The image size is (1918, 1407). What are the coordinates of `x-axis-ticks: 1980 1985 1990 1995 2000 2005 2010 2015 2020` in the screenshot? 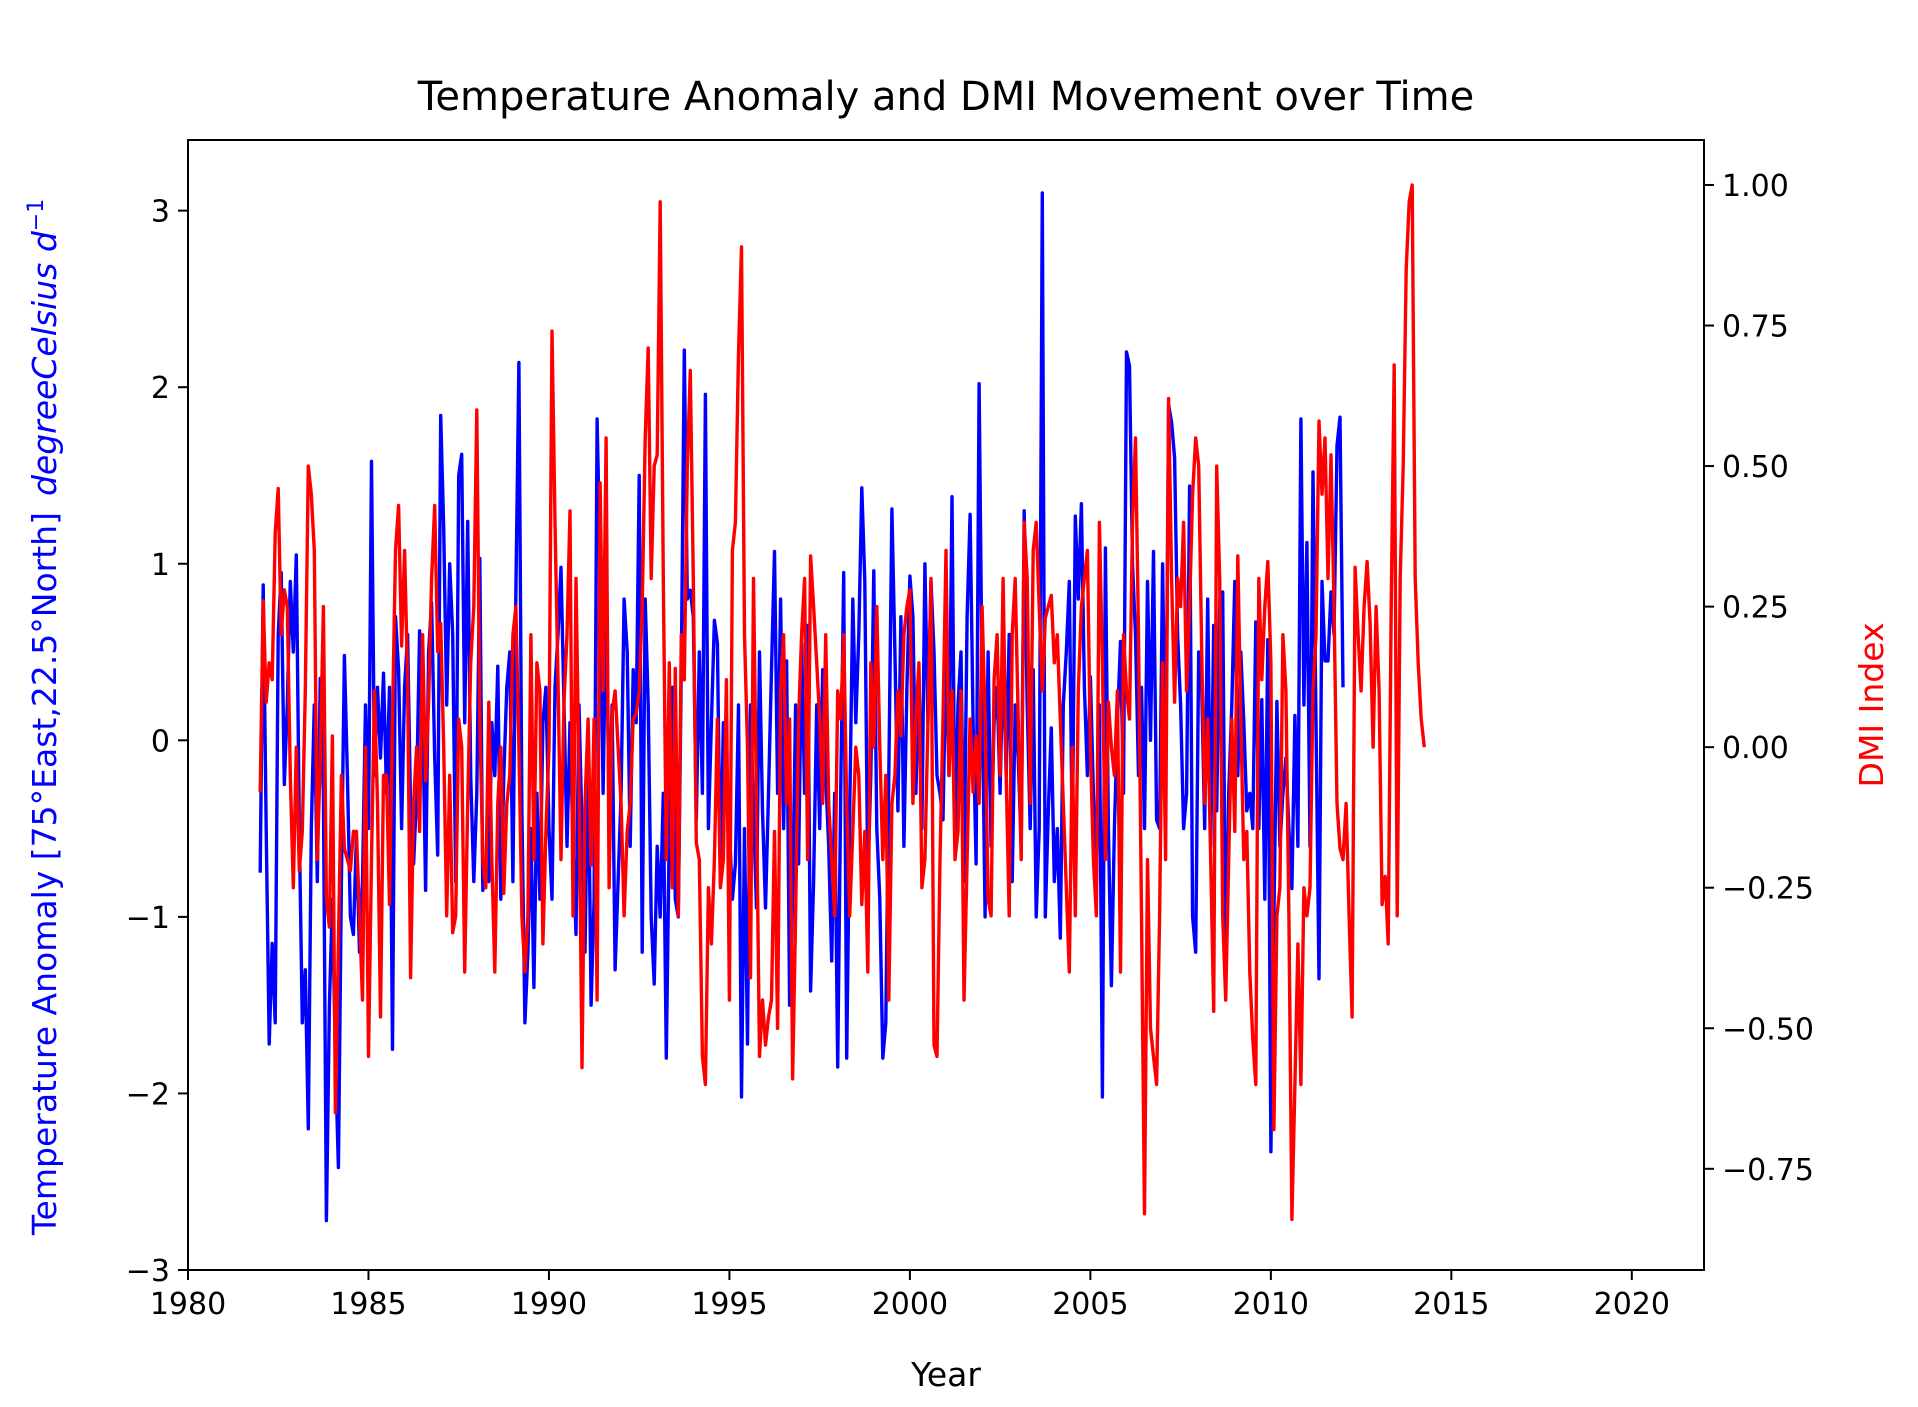 It's located at (910, 1296).